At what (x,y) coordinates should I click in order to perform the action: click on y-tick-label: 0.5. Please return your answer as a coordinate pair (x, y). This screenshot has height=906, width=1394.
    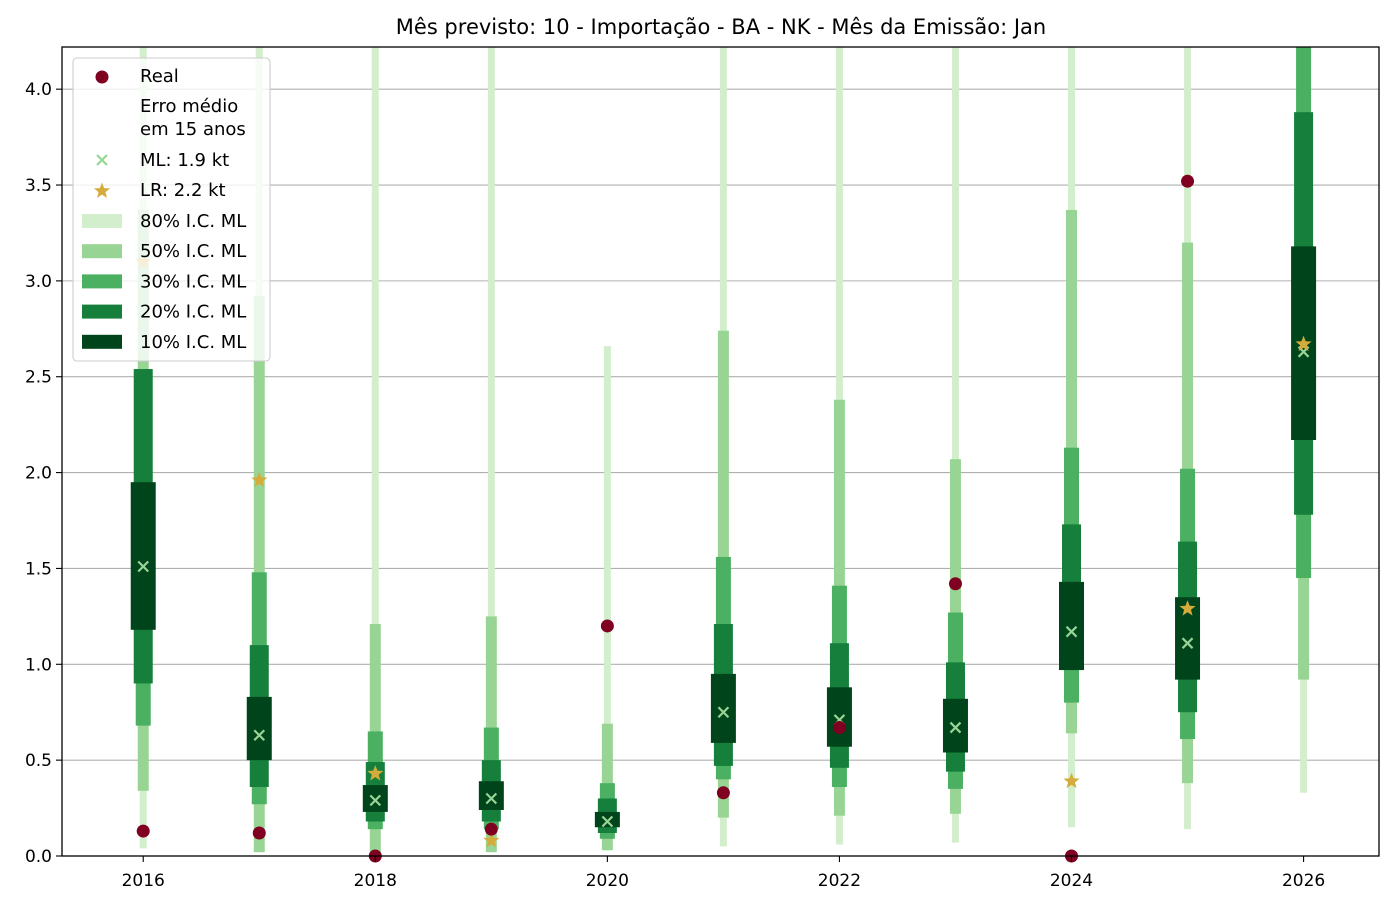
    Looking at the image, I should click on (38, 761).